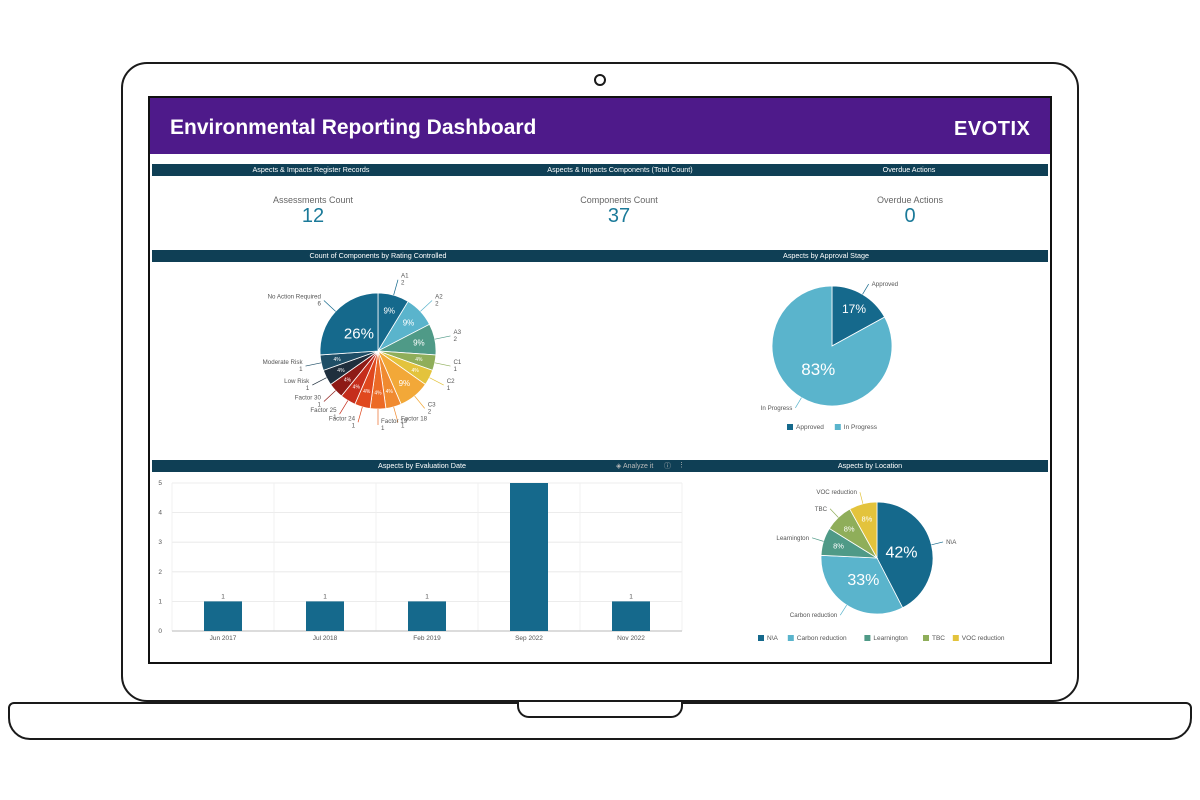  What do you see at coordinates (378, 256) in the screenshot?
I see `section-bar-rating-controlled: Count of Components by Rating Controlled` at bounding box center [378, 256].